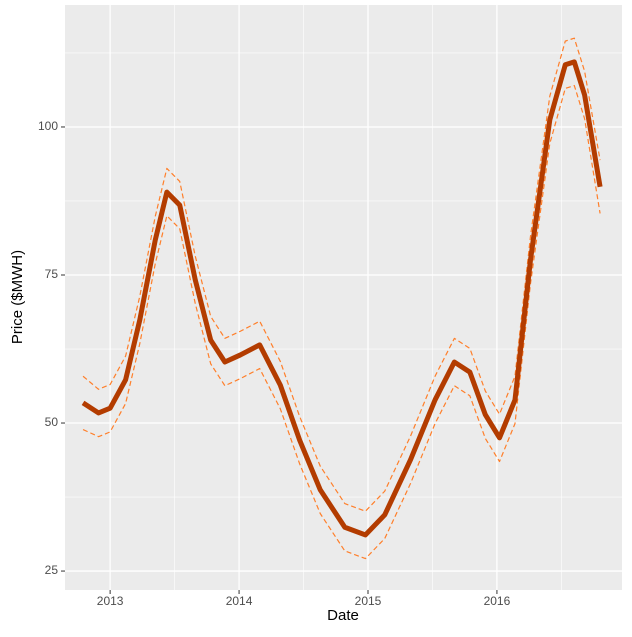 The image size is (632, 637). What do you see at coordinates (52, 274) in the screenshot?
I see `y-tick-label: 75` at bounding box center [52, 274].